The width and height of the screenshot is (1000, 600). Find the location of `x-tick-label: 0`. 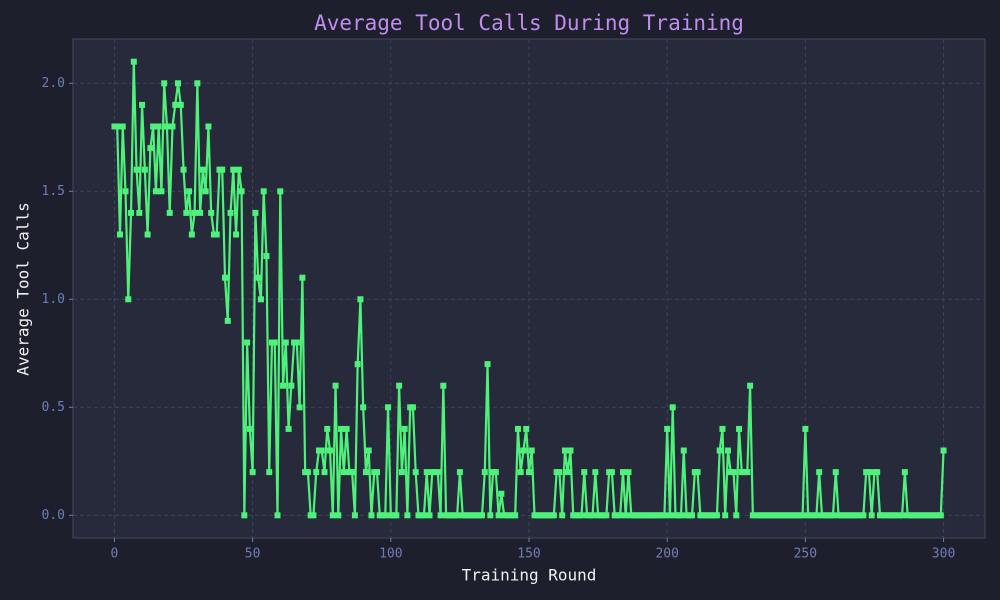

x-tick-label: 0 is located at coordinates (115, 554).